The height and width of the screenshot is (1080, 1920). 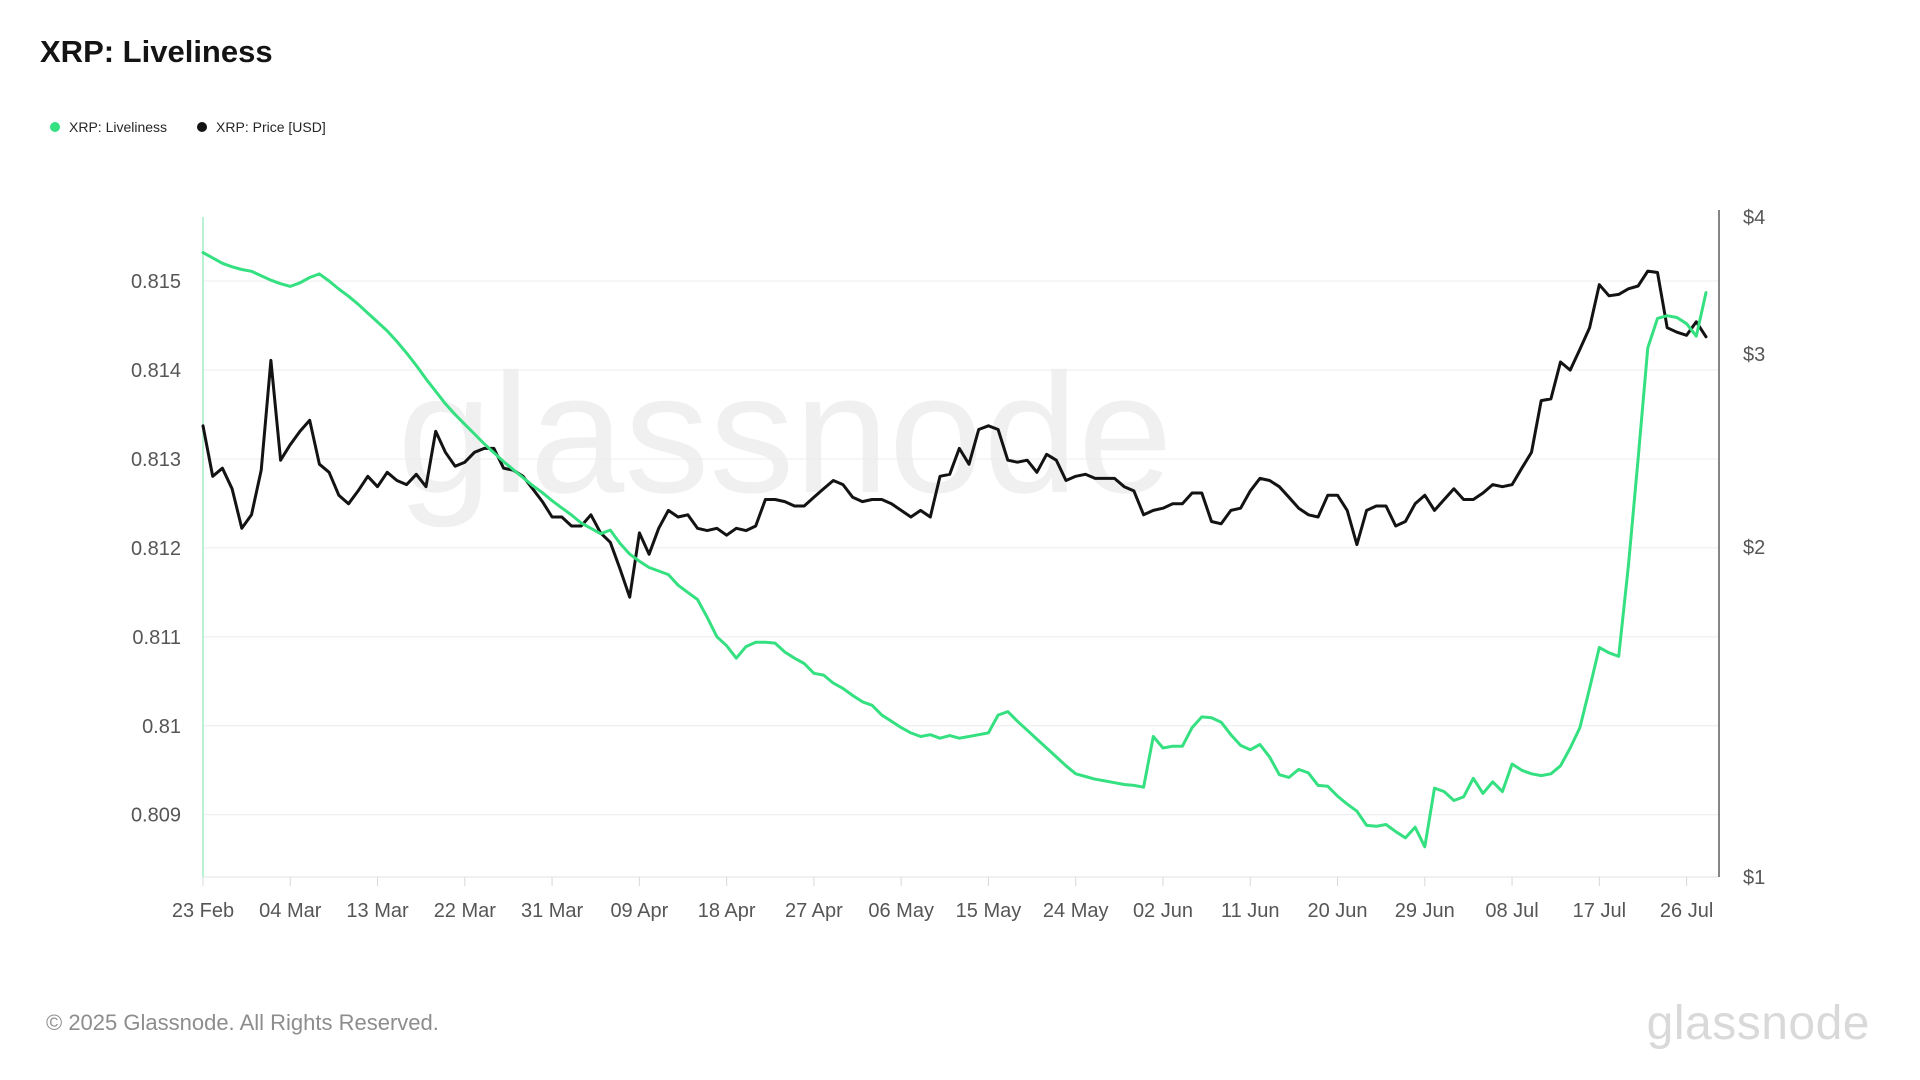 I want to click on x-axis-tick-label: 13 Mar, so click(x=377, y=911).